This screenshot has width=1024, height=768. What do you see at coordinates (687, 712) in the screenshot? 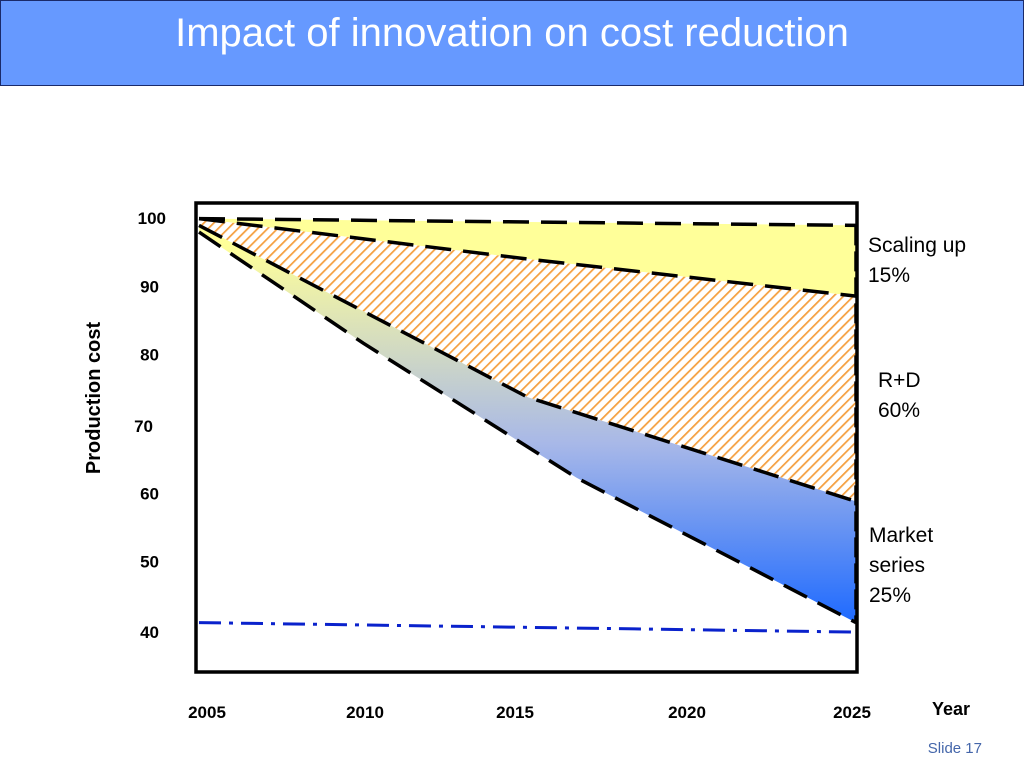
I see `x-tick-label: 2020` at bounding box center [687, 712].